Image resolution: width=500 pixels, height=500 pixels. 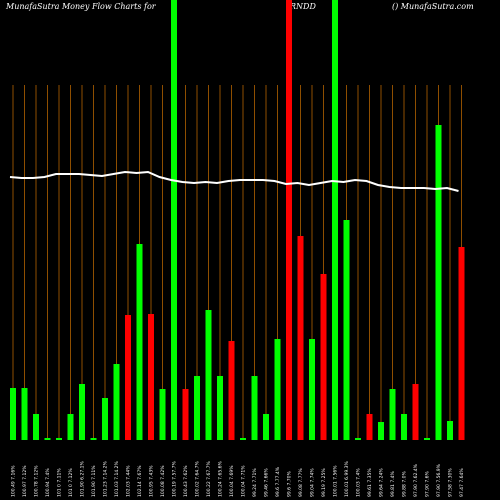 What do you see at coordinates (336, 481) in the screenshot?
I see `x-tick-label: 100.01 7.56%` at bounding box center [336, 481].